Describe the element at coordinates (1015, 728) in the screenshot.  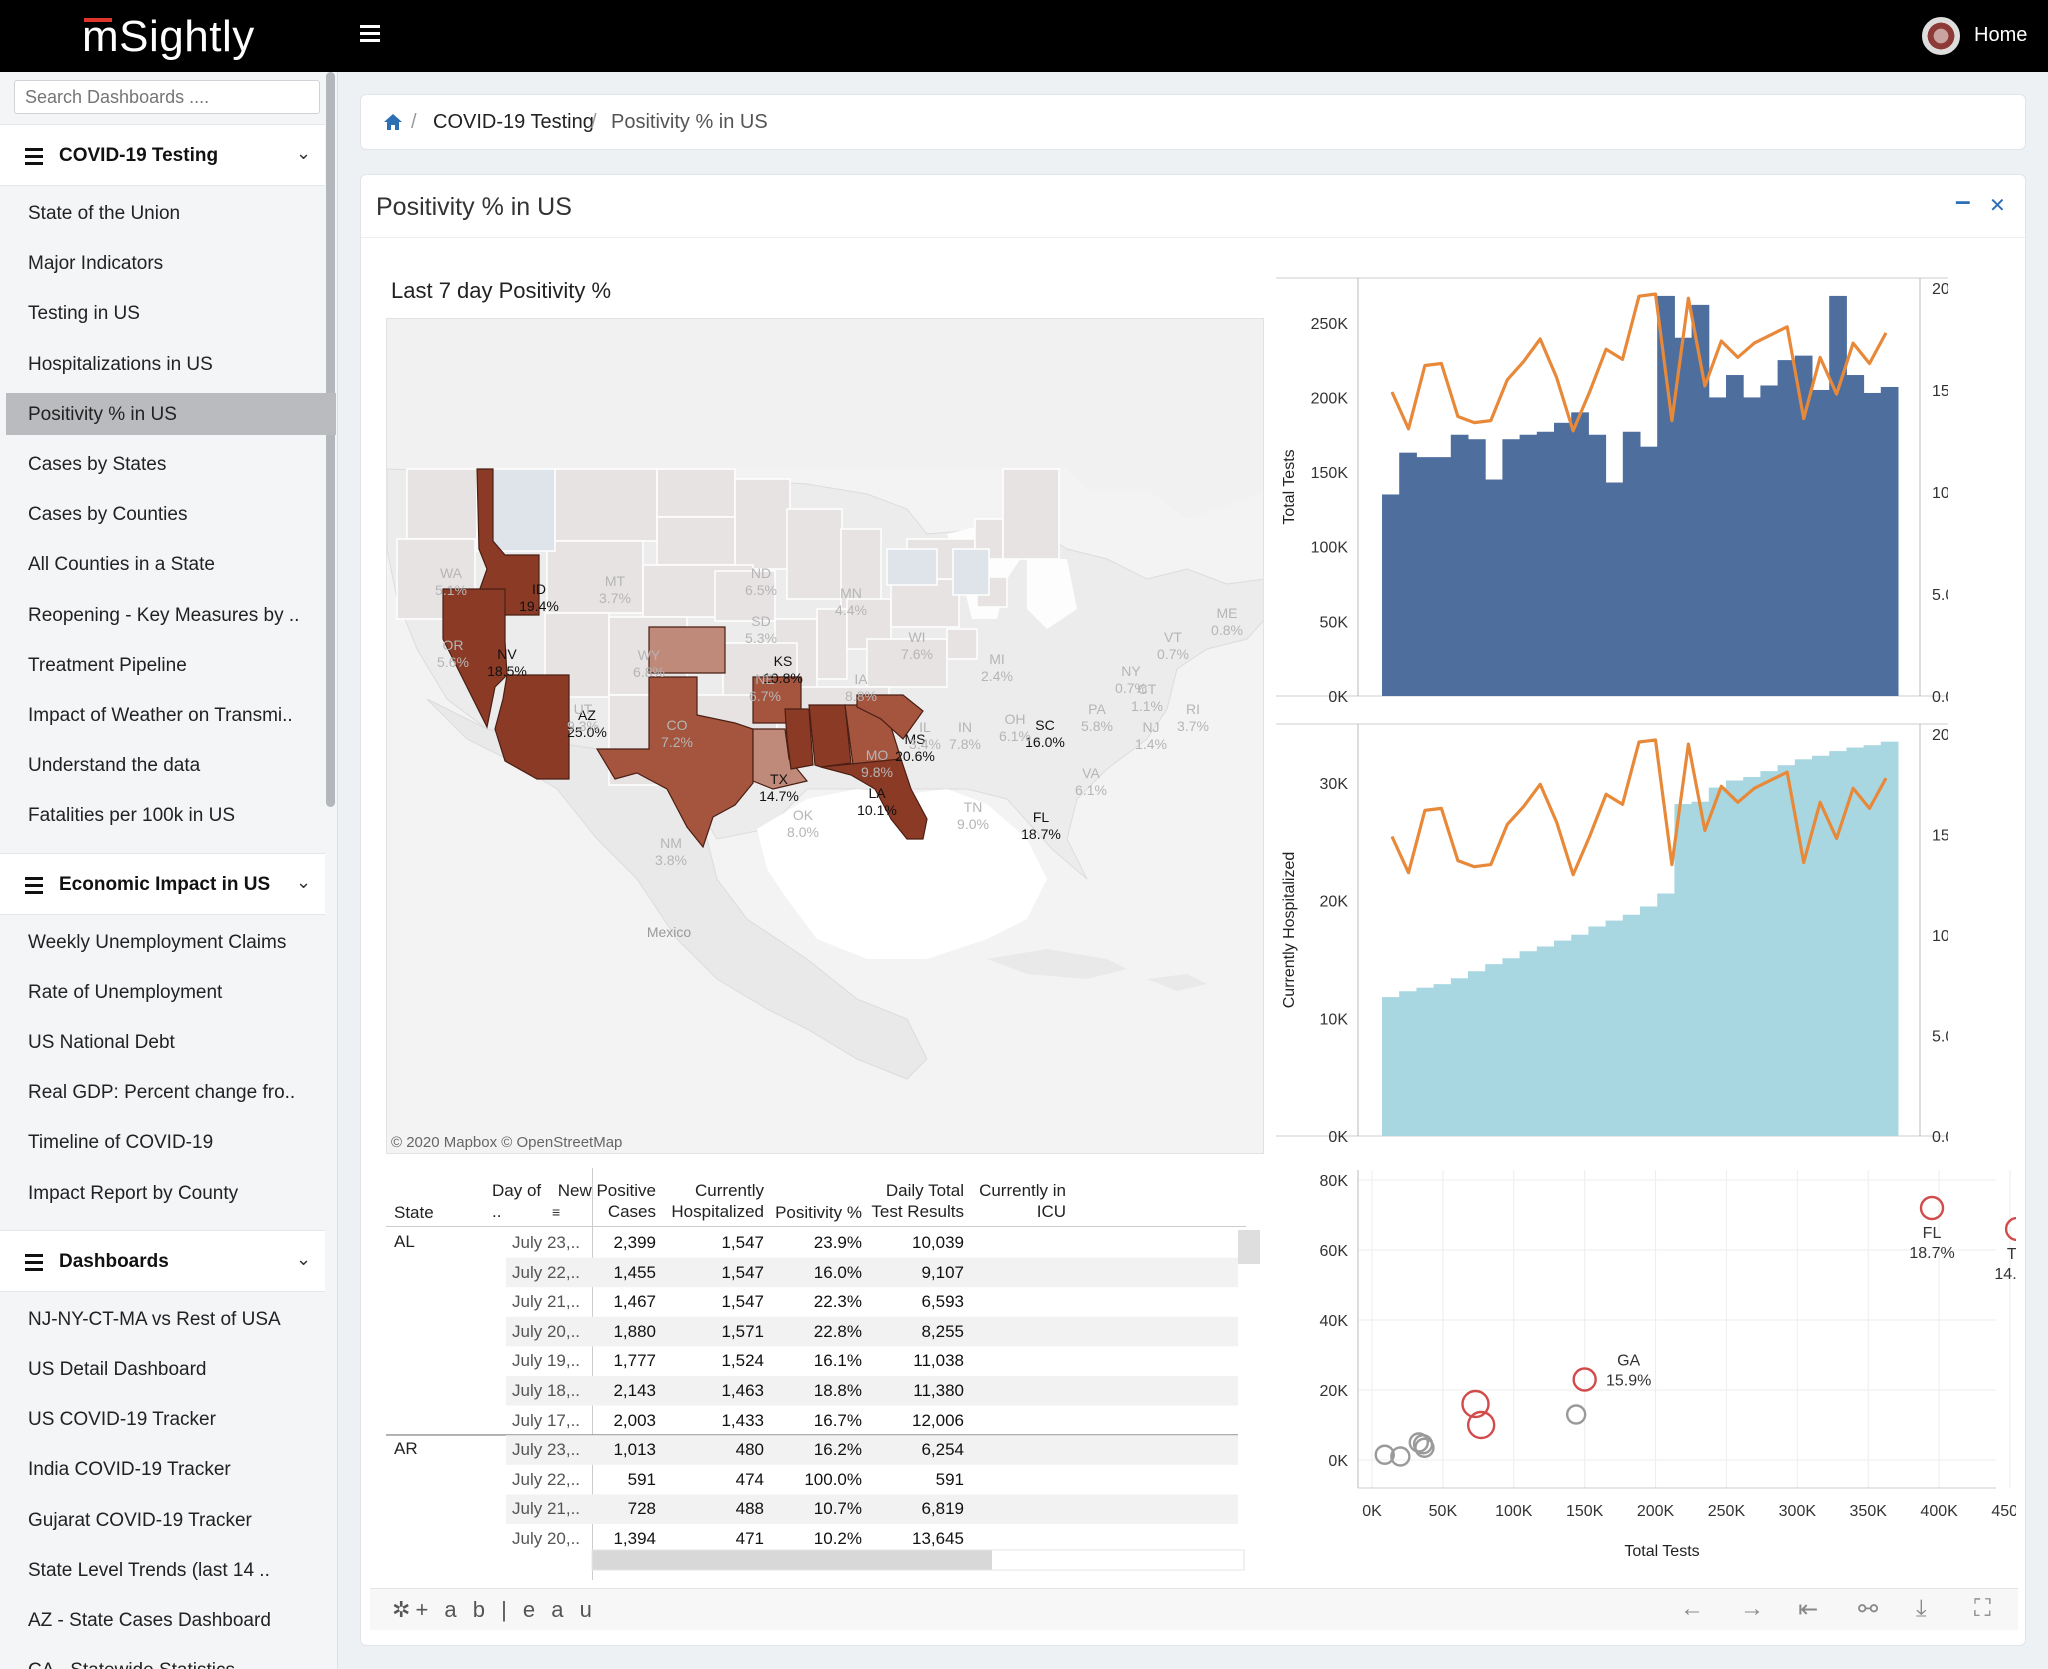
I see `state-label-oh: OH 6.1%` at that location.